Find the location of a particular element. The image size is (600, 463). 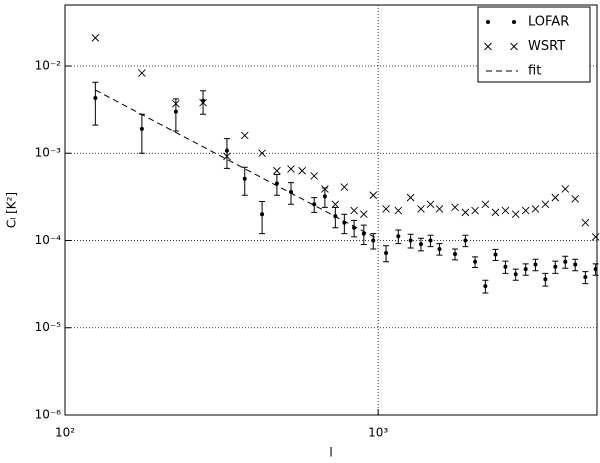

y-tick-label: 10⁻⁵ is located at coordinates (48, 327).